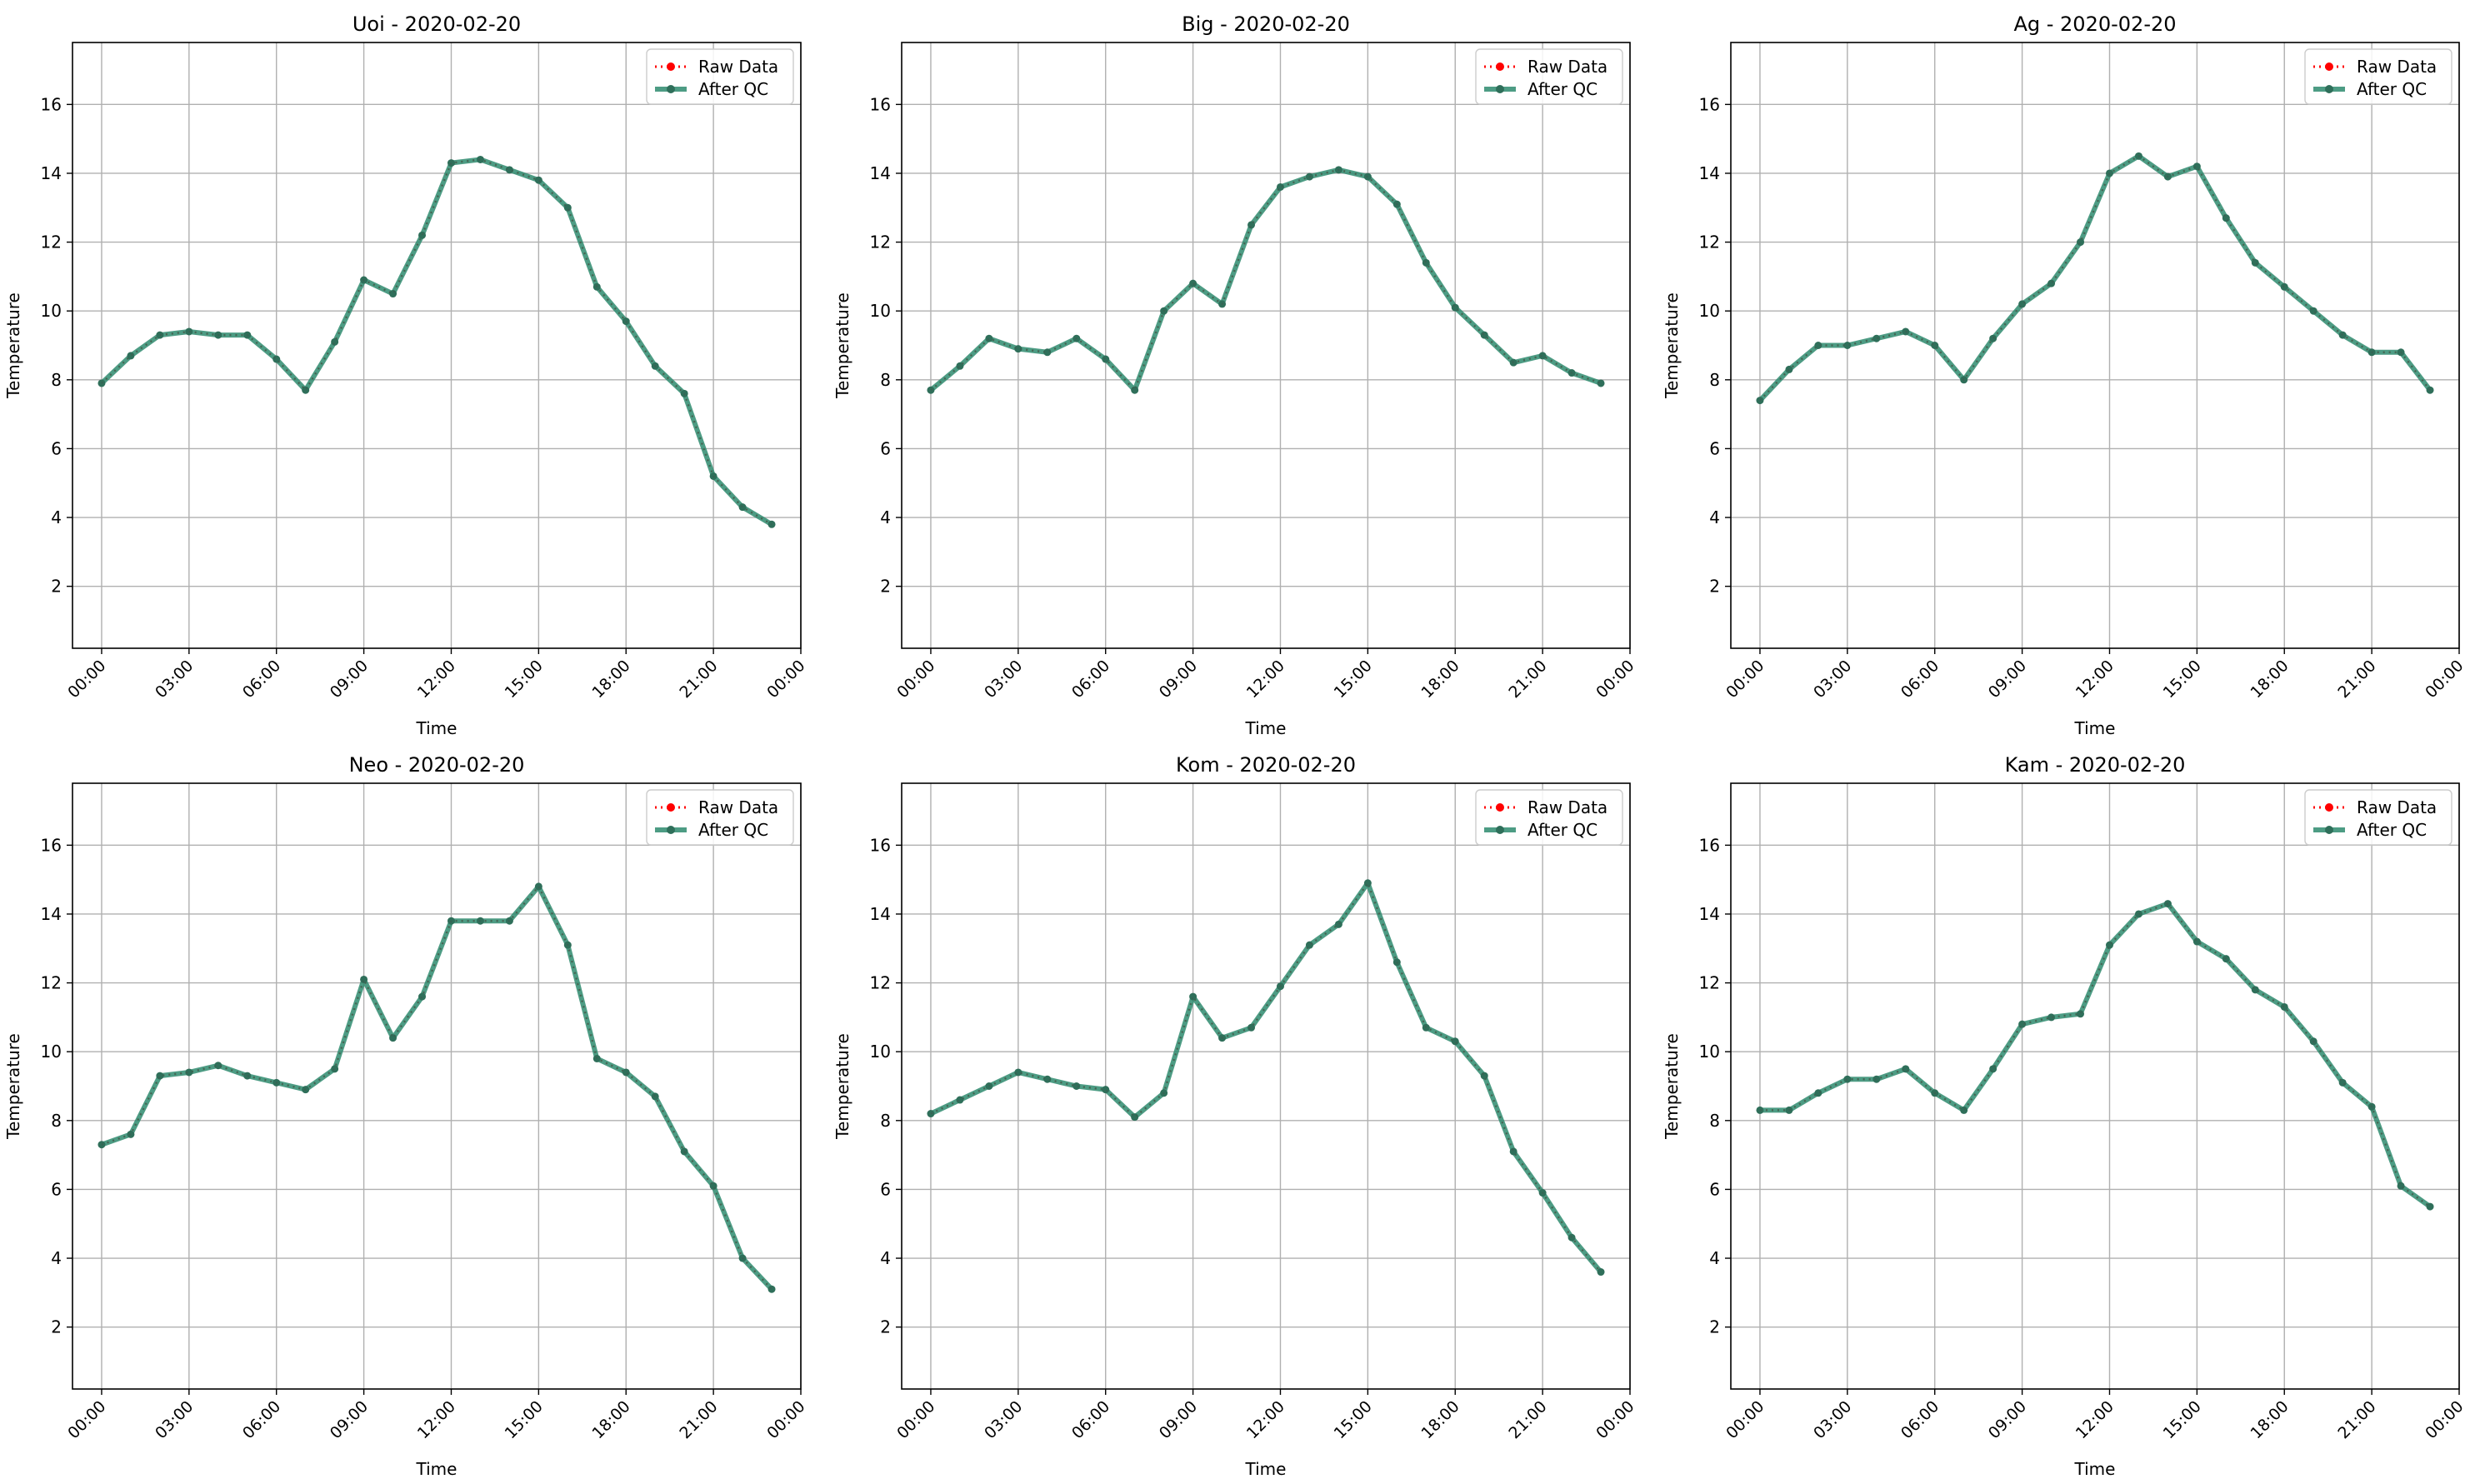 Image resolution: width=2485 pixels, height=1484 pixels. Describe the element at coordinates (1715, 1189) in the screenshot. I see `y-tick-label: 6` at that location.